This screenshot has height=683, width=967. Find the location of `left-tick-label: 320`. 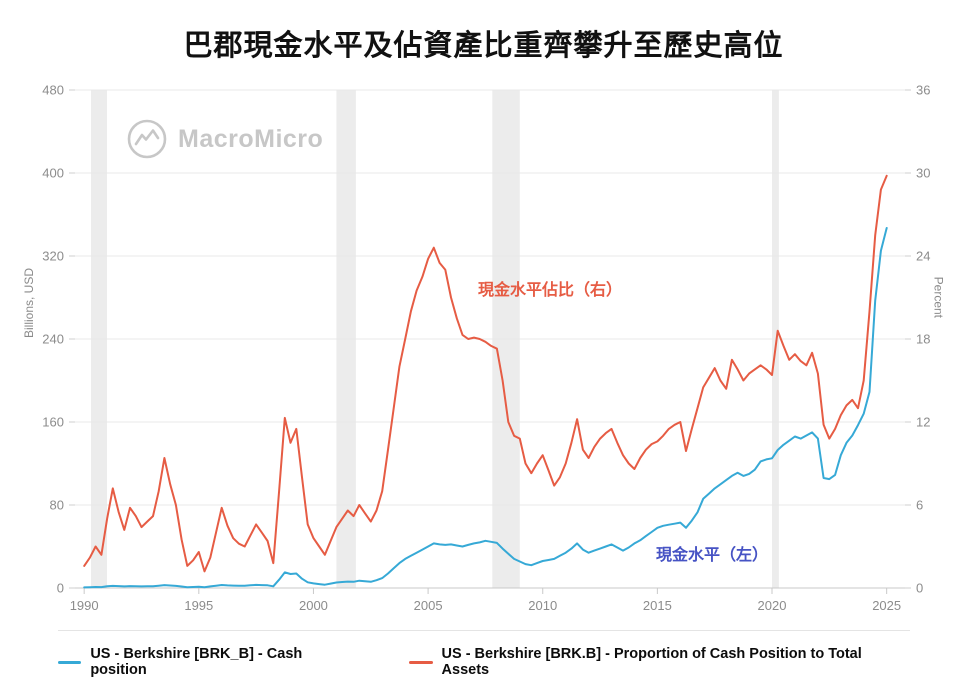

left-tick-label: 320 is located at coordinates (53, 256).